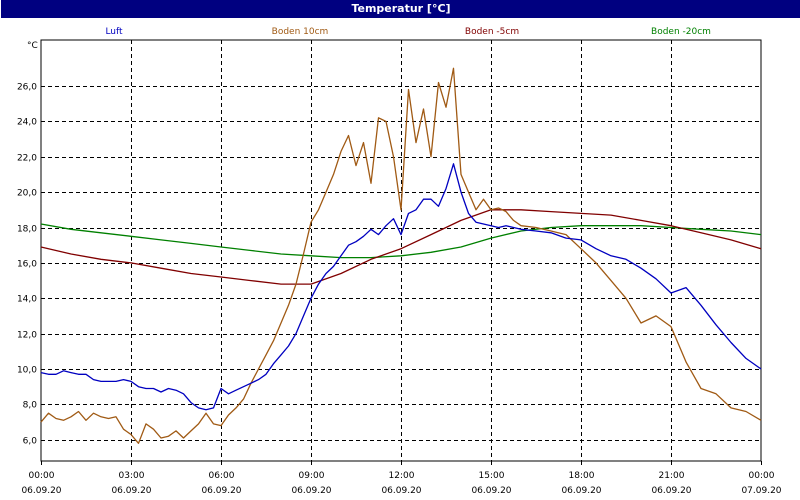 This screenshot has width=800, height=500. I want to click on x-tick-time-label: 15:00, so click(492, 476).